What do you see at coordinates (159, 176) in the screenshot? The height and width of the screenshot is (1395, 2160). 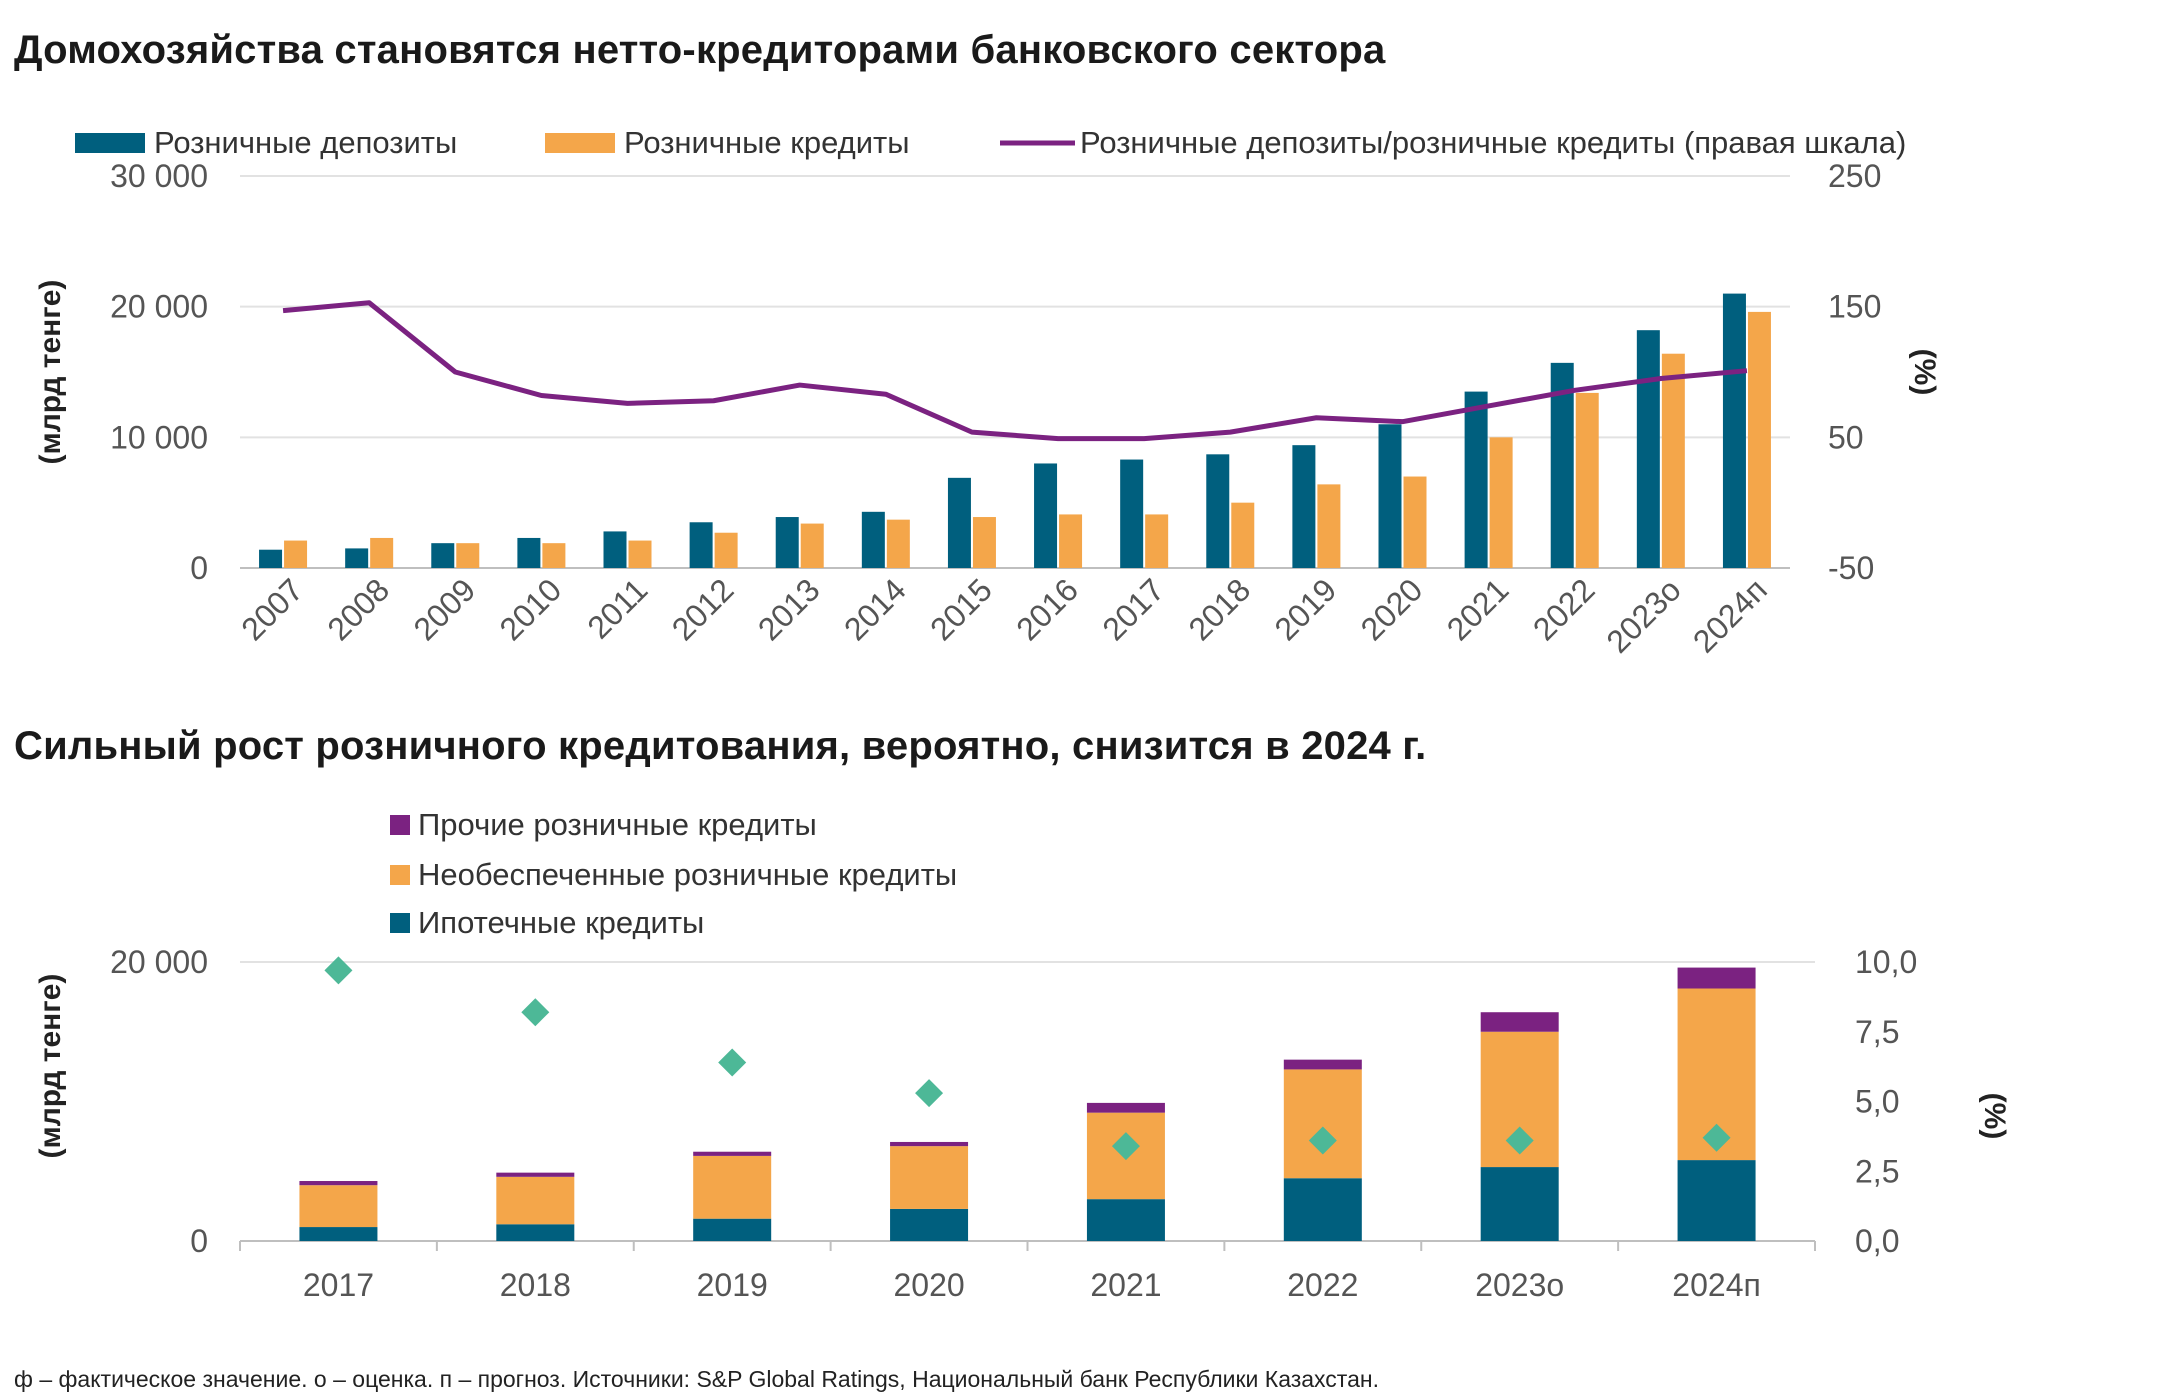 I see `y-tick-label: 30 000` at bounding box center [159, 176].